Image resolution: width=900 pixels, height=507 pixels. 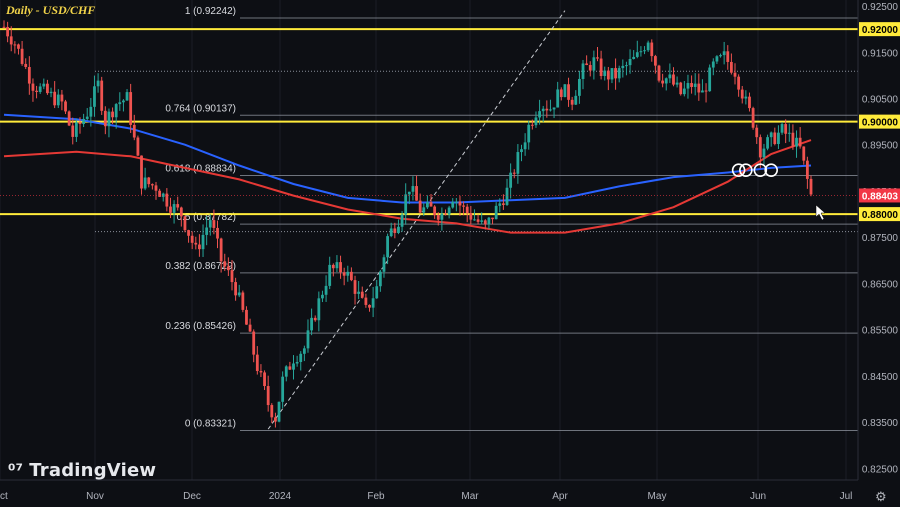 I want to click on price-tick-label: 0.86500, so click(x=880, y=284).